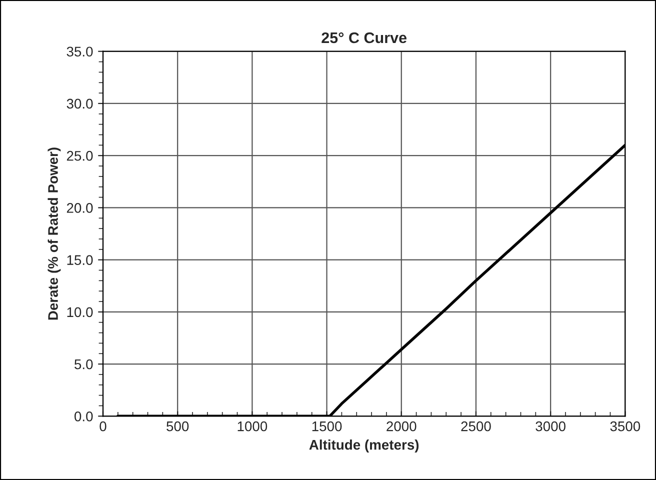 The width and height of the screenshot is (656, 480). I want to click on y-tick-label: 30.0, so click(79, 103).